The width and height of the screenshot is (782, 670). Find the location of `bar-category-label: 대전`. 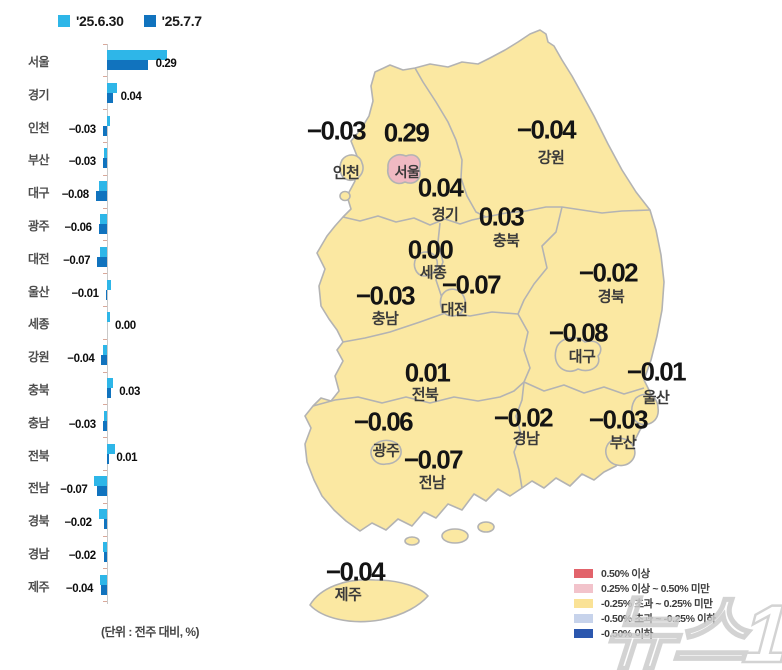

bar-category-label: 대전 is located at coordinates (39, 259).